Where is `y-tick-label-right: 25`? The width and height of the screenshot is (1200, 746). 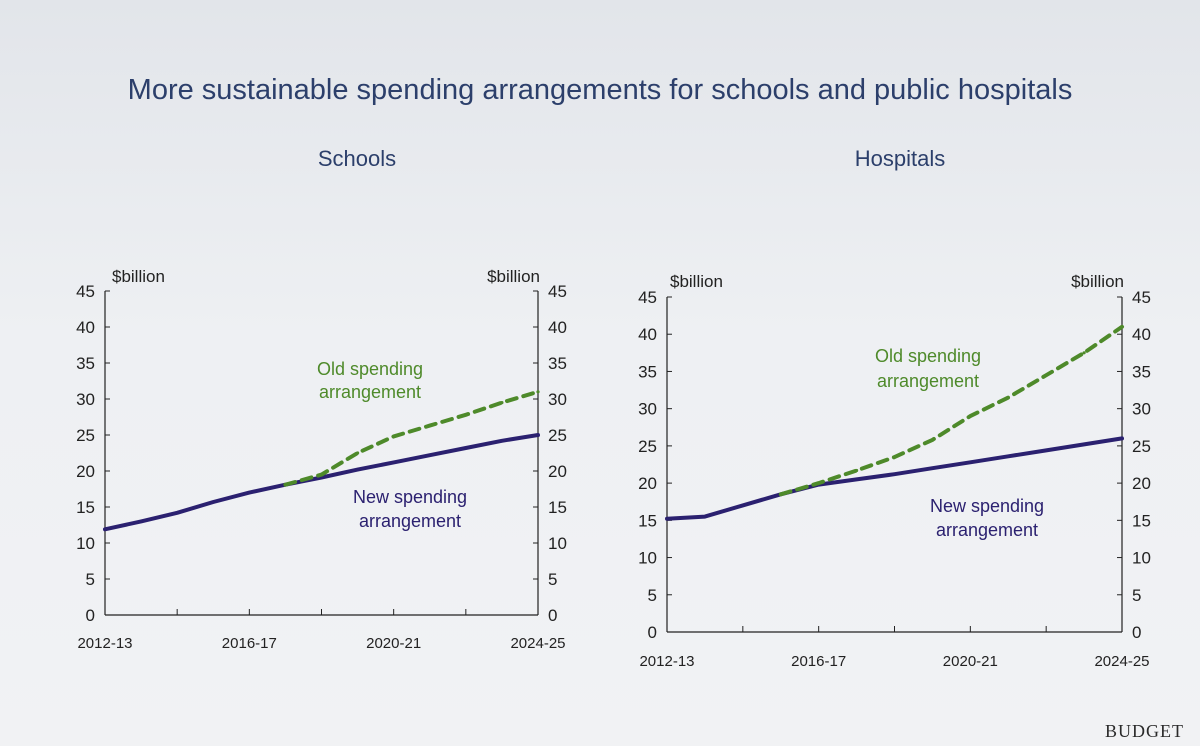 y-tick-label-right: 25 is located at coordinates (557, 435).